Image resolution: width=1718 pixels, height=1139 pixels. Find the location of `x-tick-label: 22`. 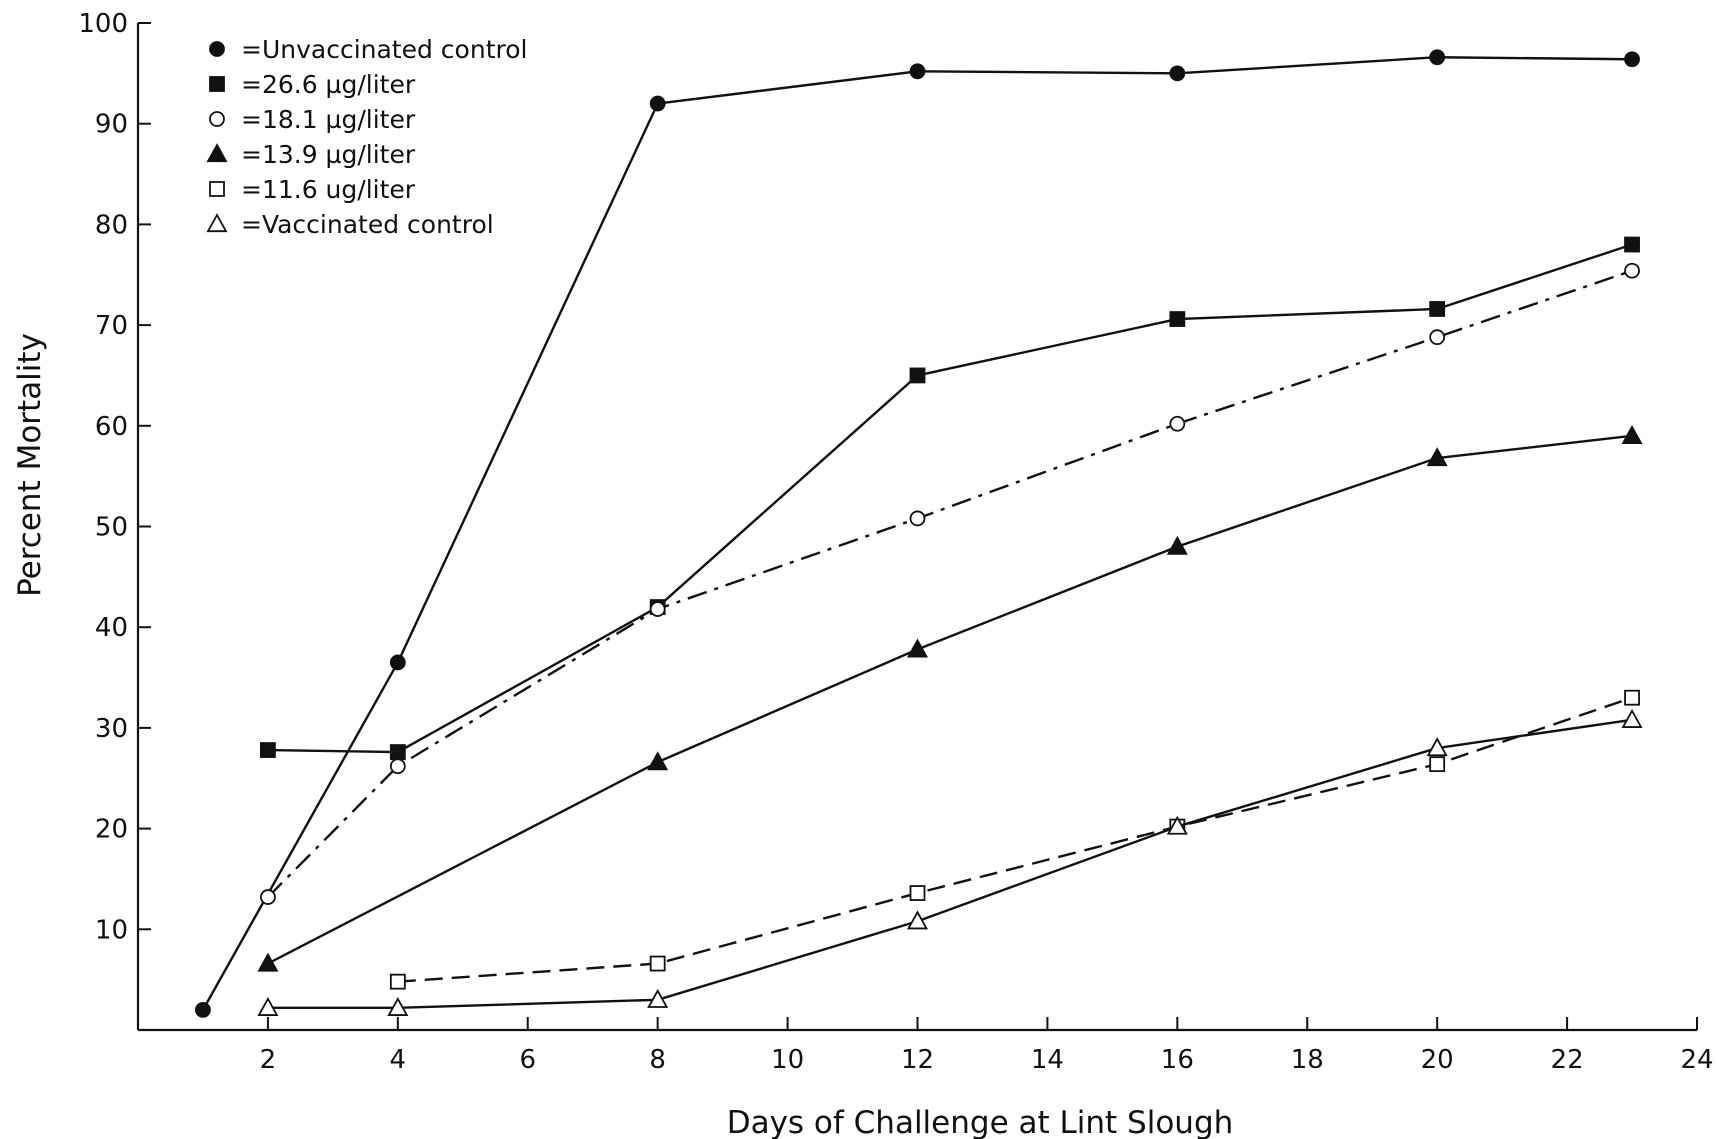

x-tick-label: 22 is located at coordinates (1567, 1060).